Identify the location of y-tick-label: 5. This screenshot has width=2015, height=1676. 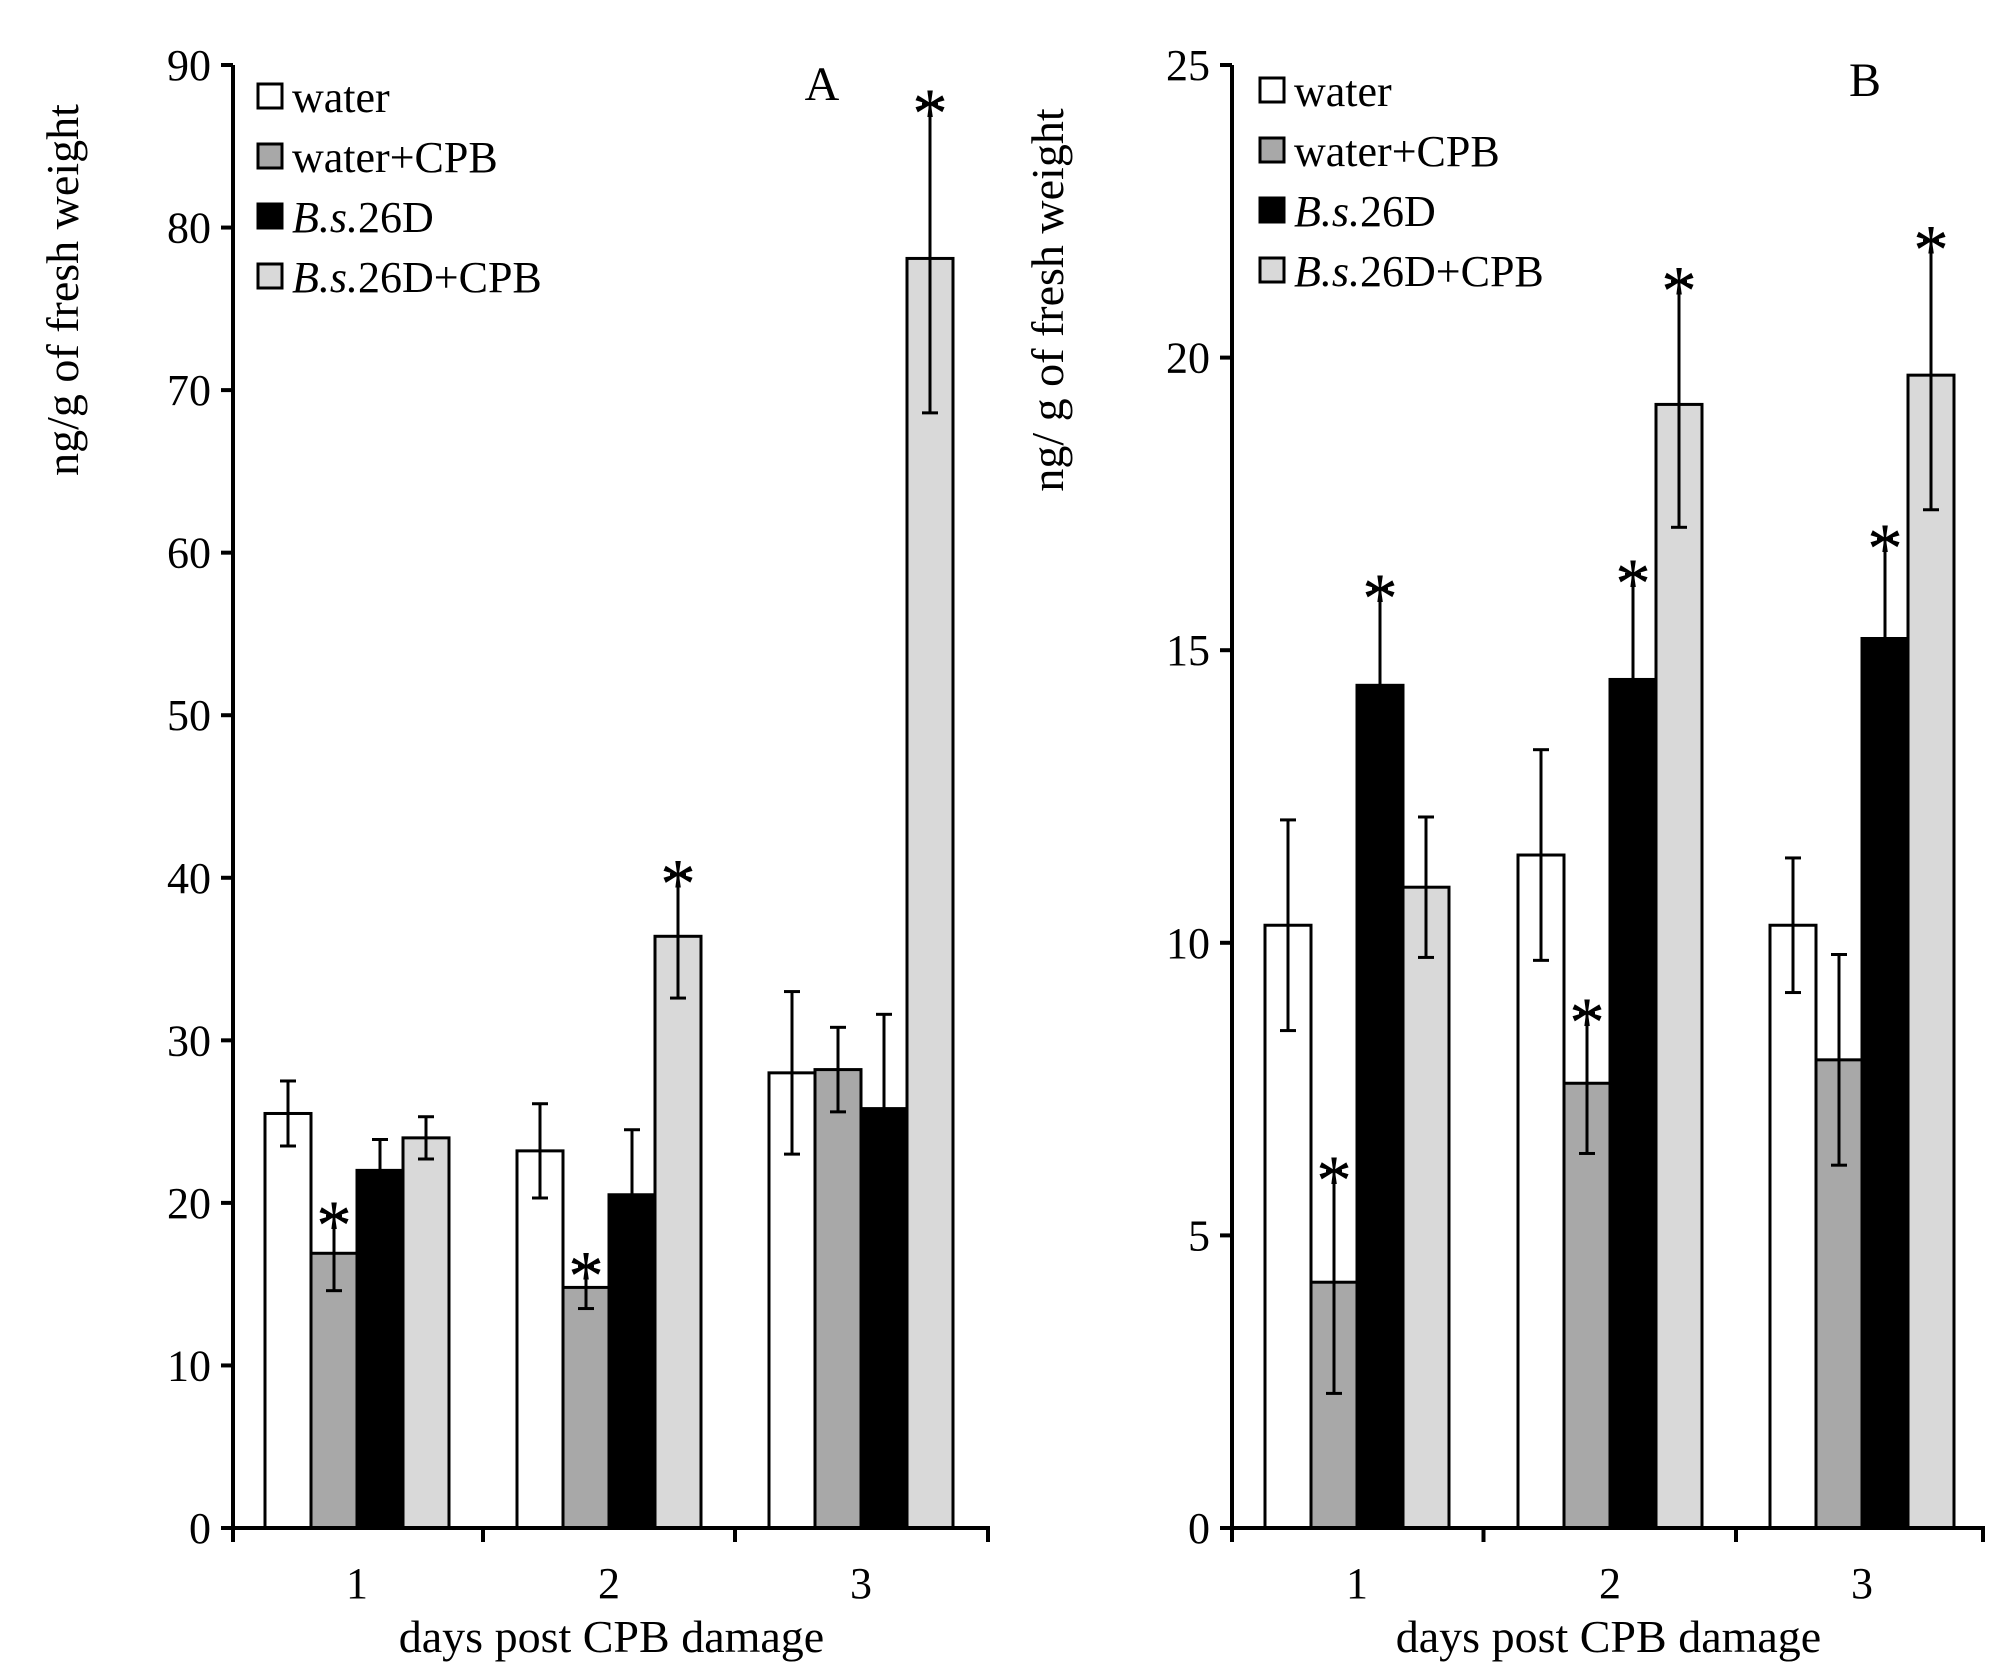
(1199, 1235).